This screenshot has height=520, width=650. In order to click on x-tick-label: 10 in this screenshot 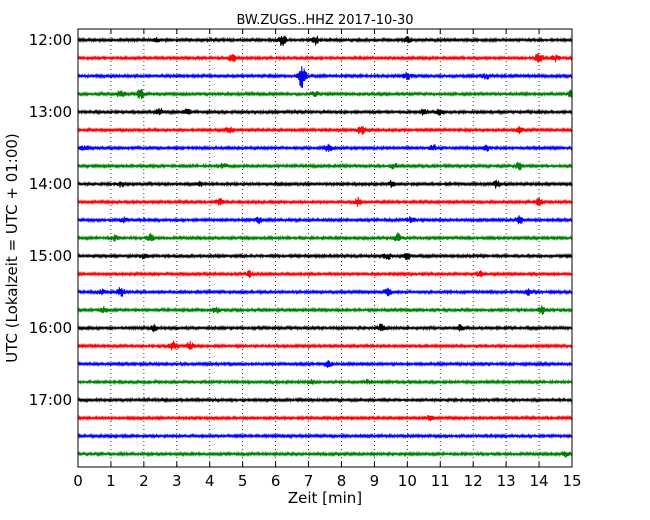, I will do `click(407, 481)`.